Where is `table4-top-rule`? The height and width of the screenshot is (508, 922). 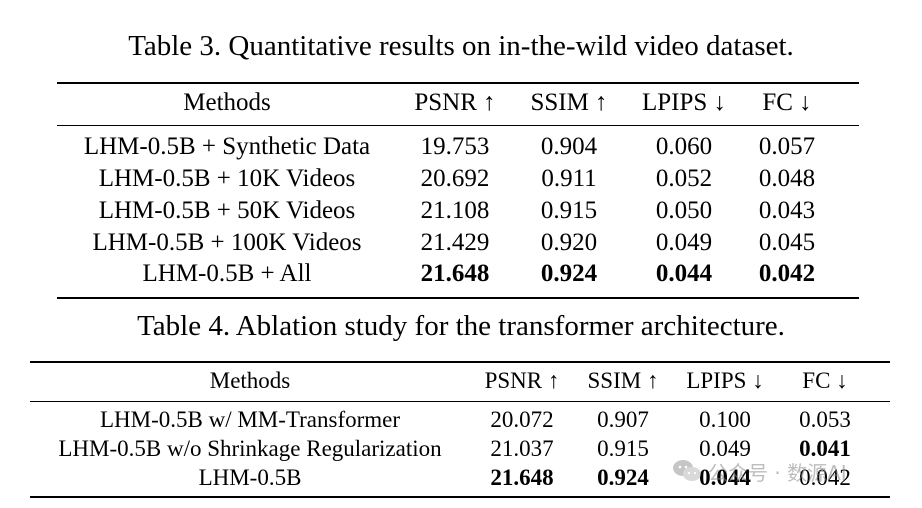
table4-top-rule is located at coordinates (460, 362).